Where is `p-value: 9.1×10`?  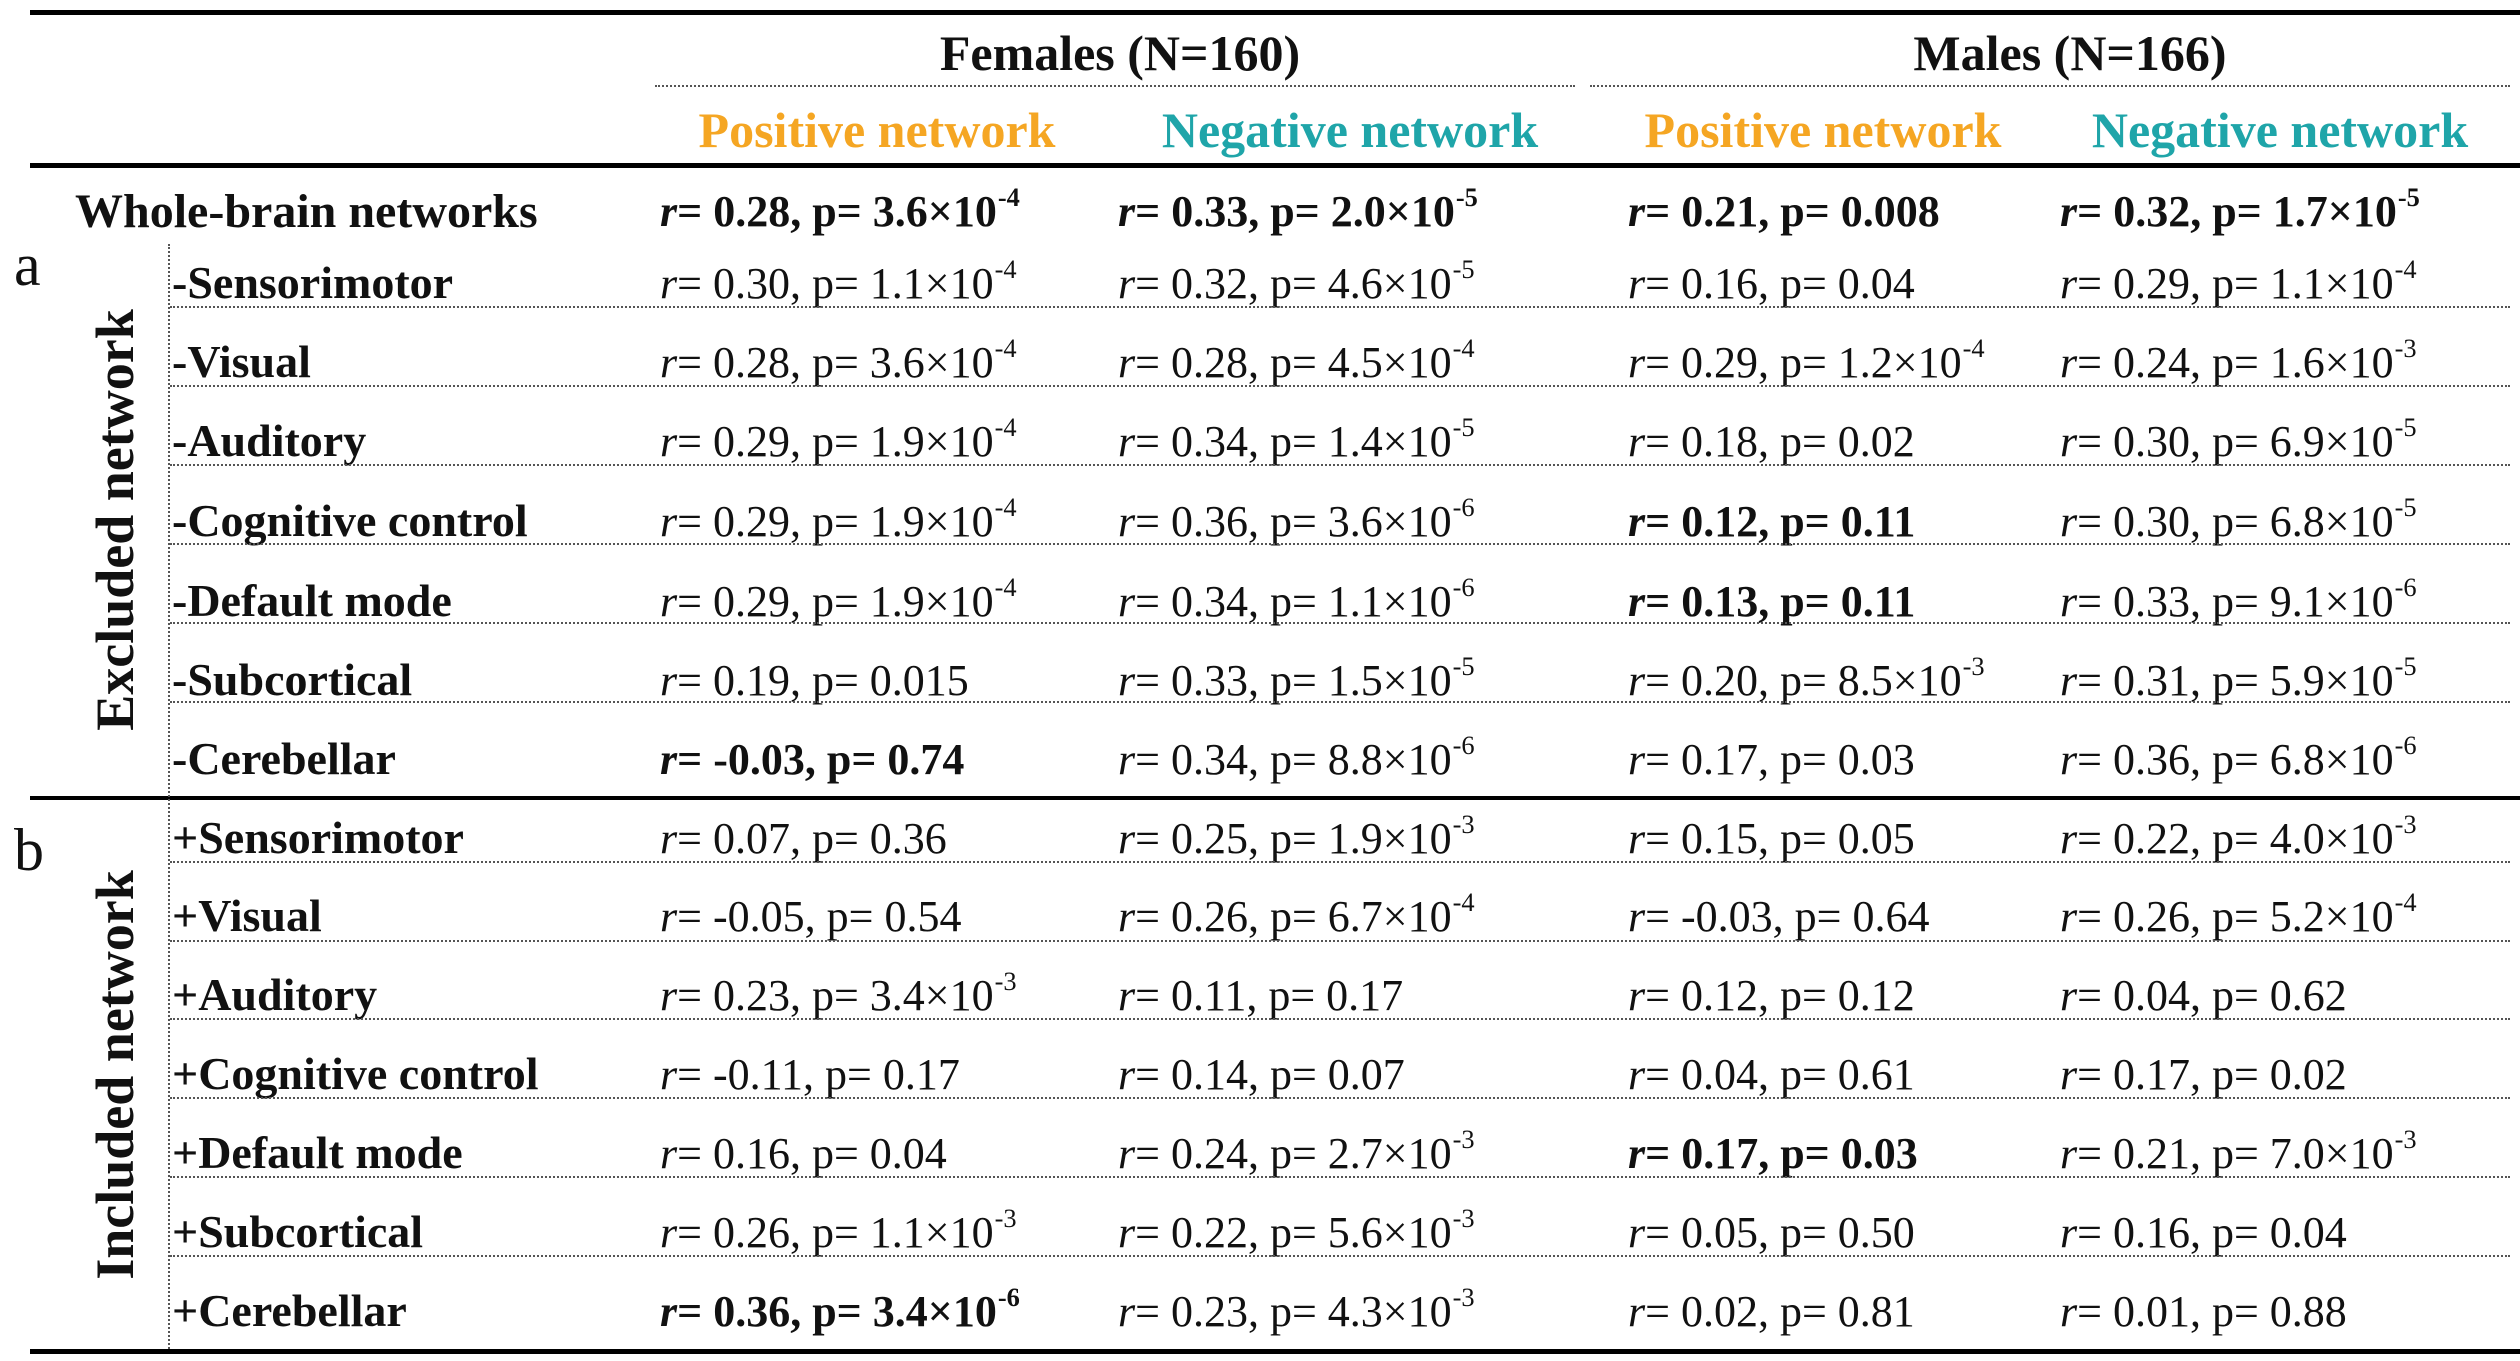 p-value: 9.1×10 is located at coordinates (2331, 601).